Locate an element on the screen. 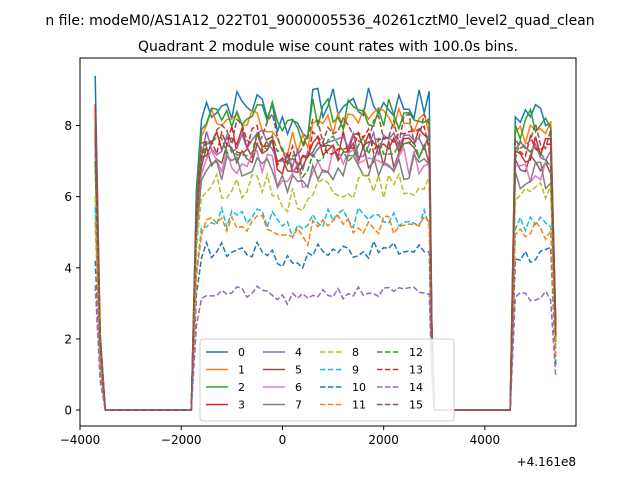  legend-entry-6: 6 is located at coordinates (282, 387).